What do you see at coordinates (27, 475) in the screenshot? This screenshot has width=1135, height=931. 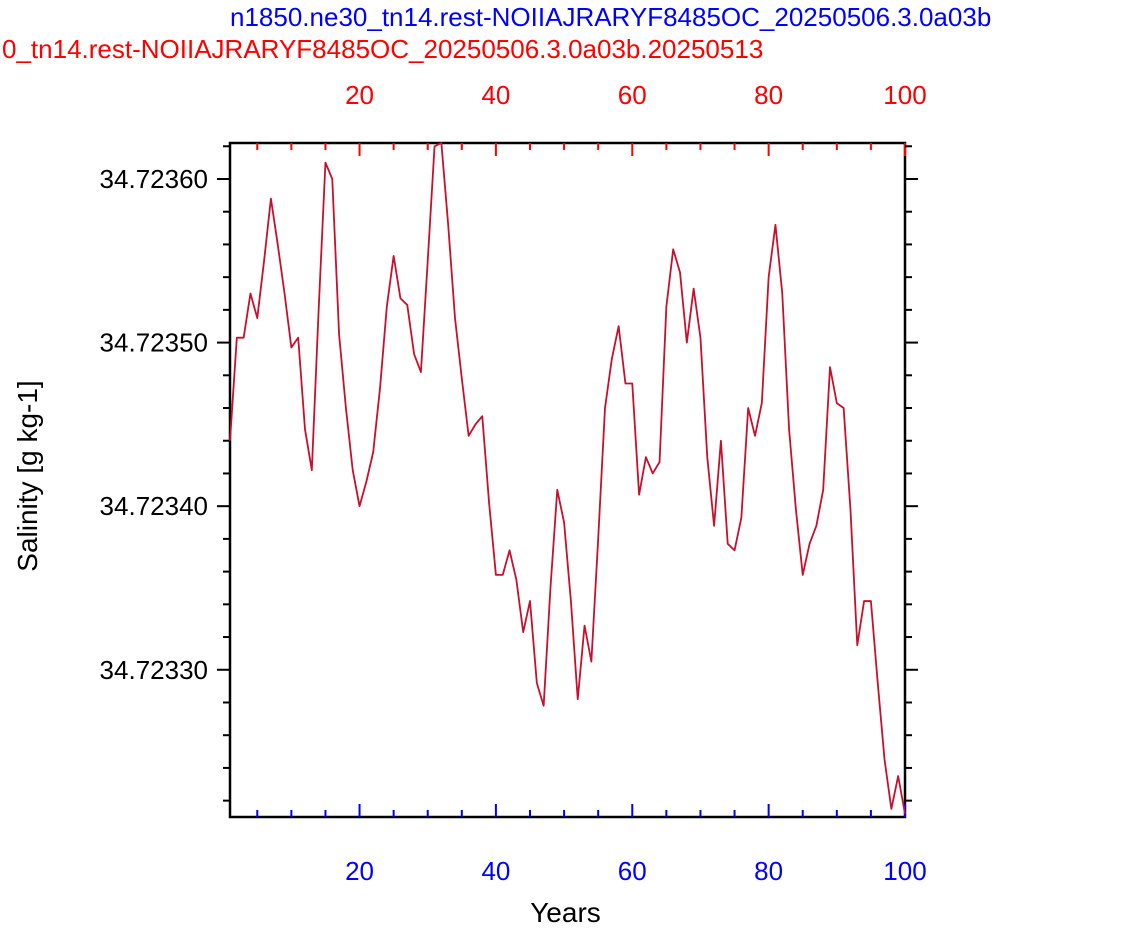 I see `y-axis-label: Salinity [g kg-1]` at bounding box center [27, 475].